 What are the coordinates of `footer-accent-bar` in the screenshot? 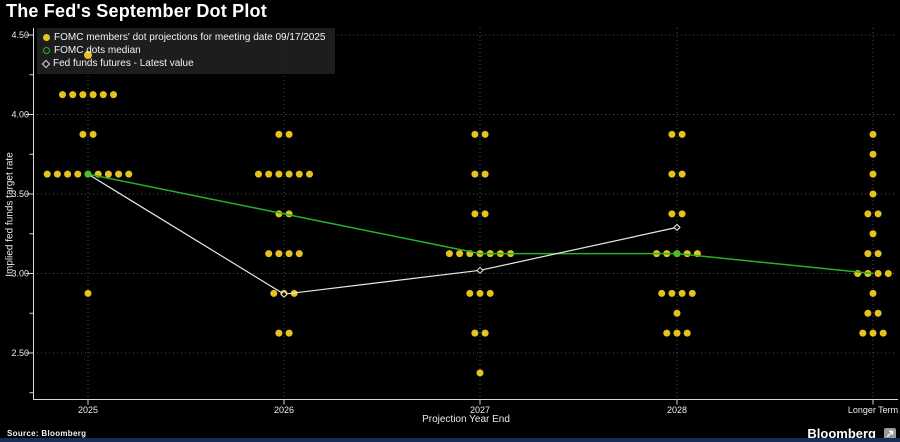 It's located at (450, 440).